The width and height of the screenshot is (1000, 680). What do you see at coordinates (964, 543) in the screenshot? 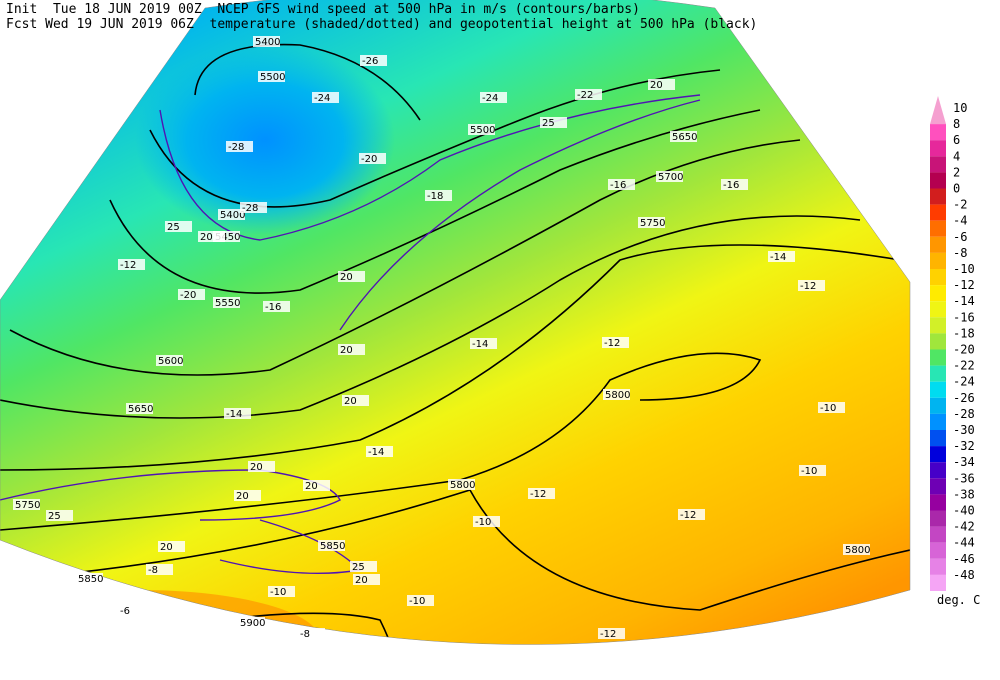
I see `colorbar-label: -44` at bounding box center [964, 543].